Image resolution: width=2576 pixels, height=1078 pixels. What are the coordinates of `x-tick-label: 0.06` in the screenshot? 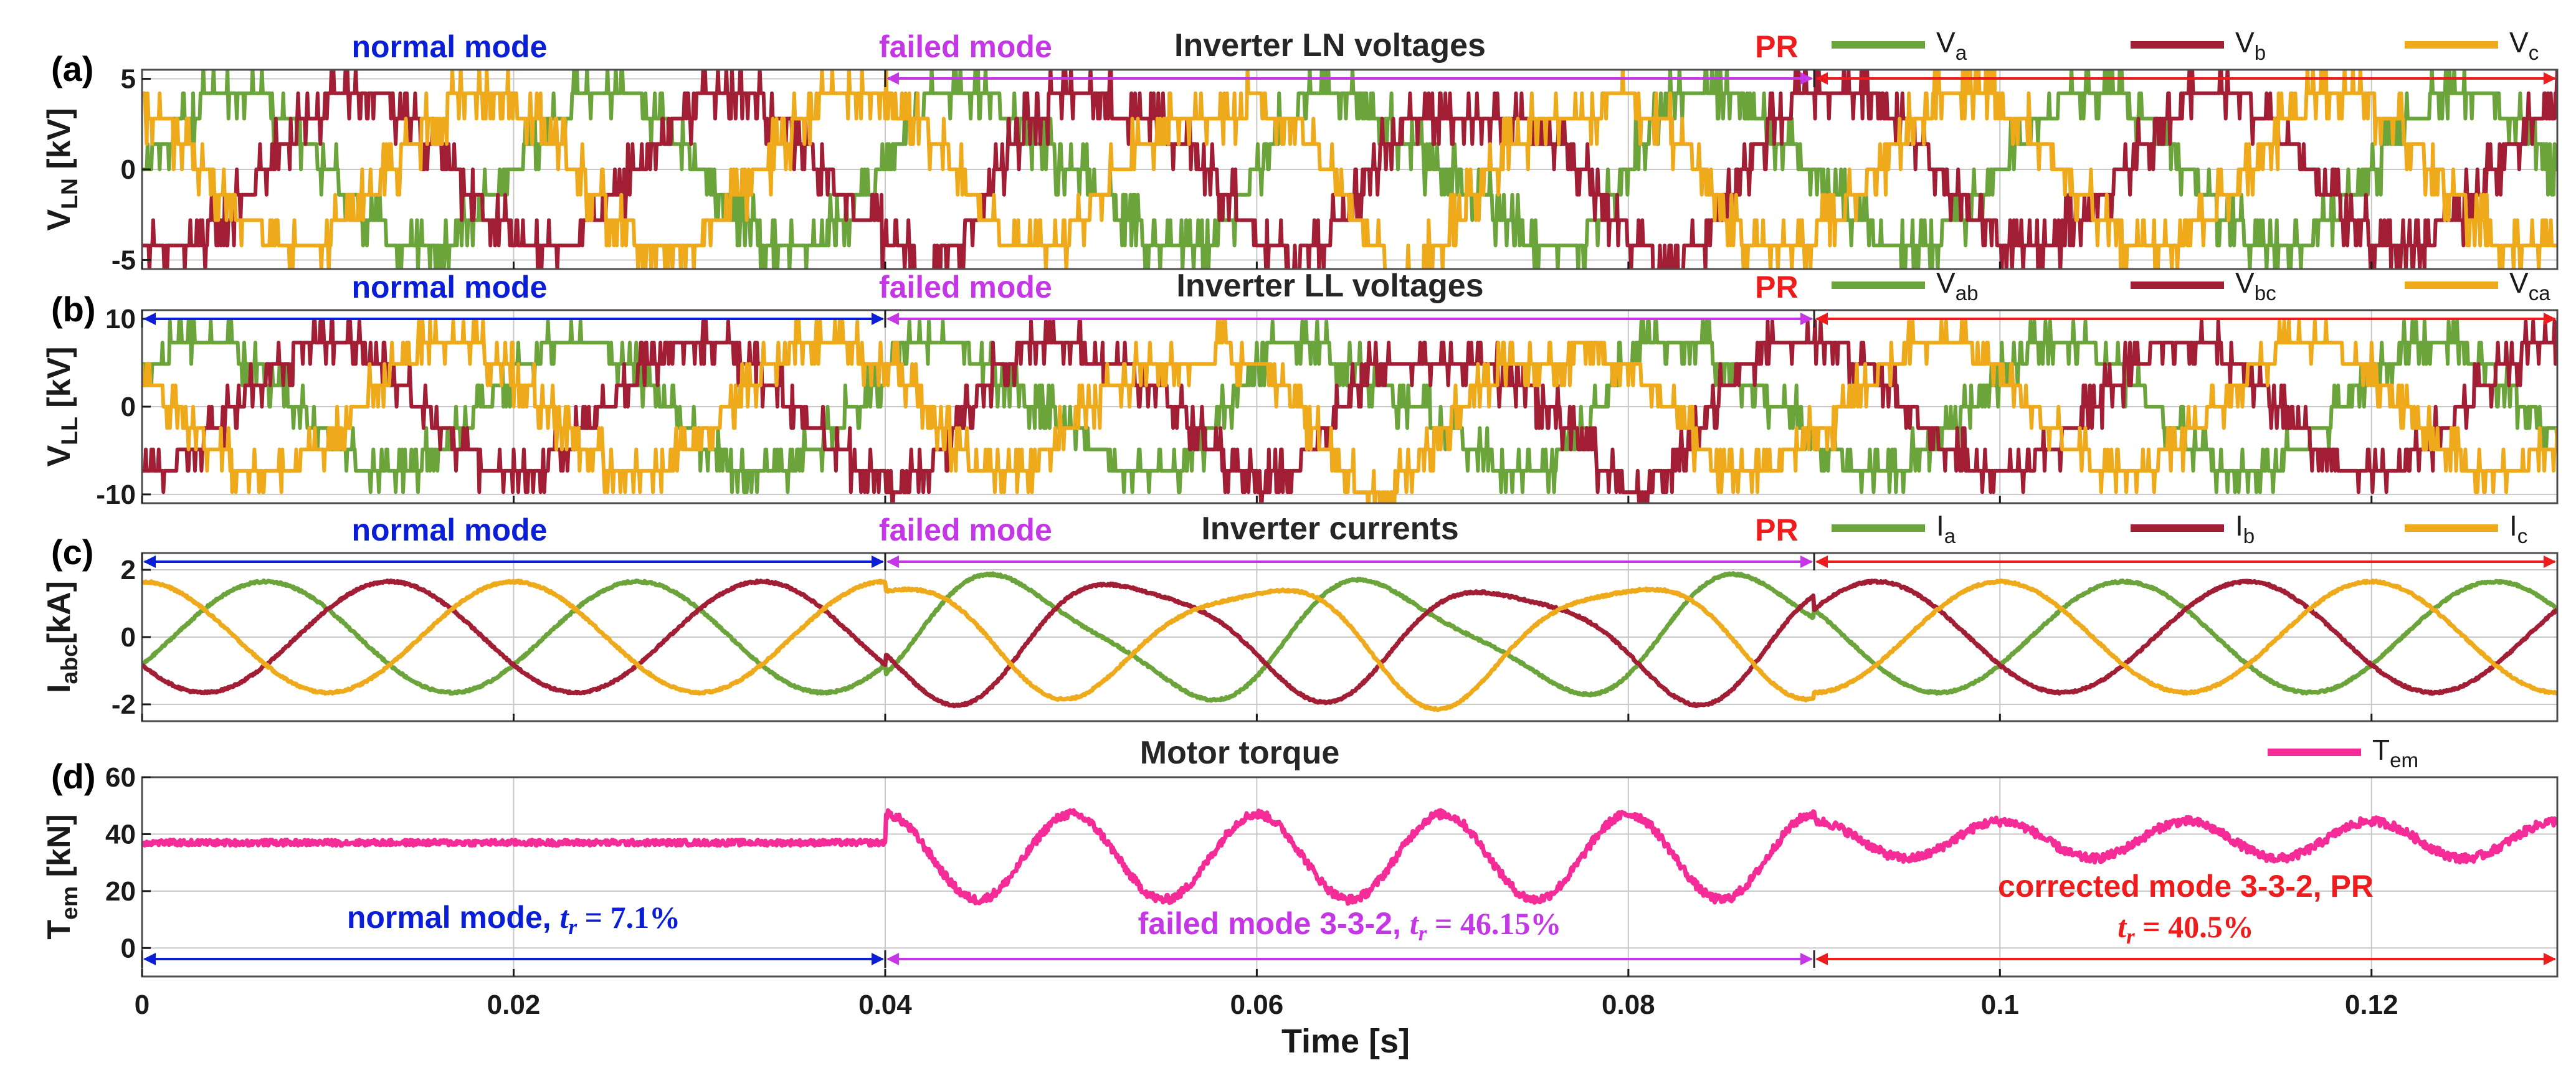 It's located at (1257, 1005).